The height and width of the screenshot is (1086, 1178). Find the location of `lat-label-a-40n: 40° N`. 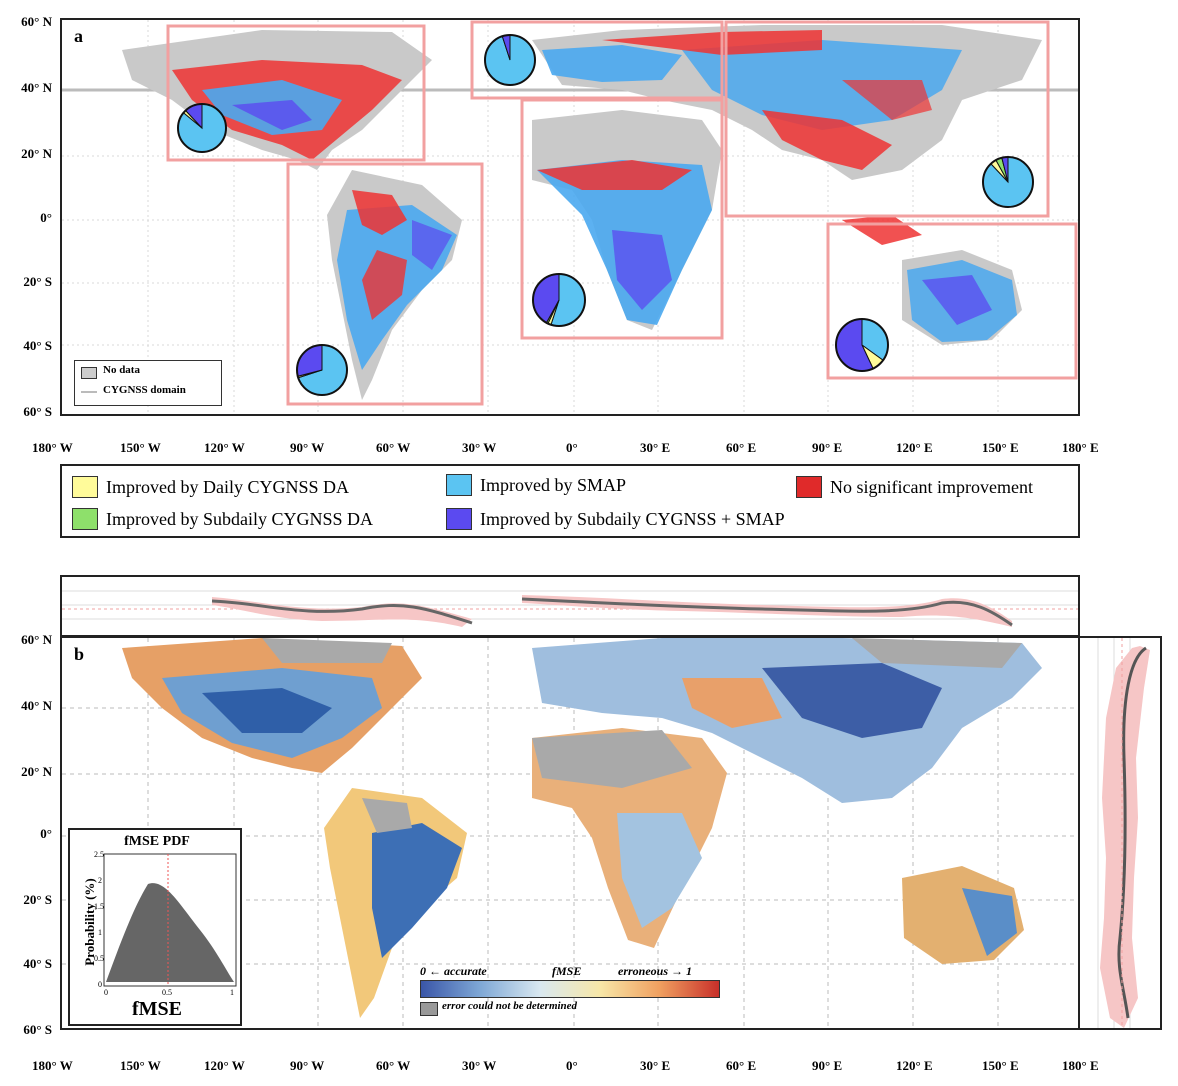

lat-label-a-40n: 40° N is located at coordinates (36, 87).